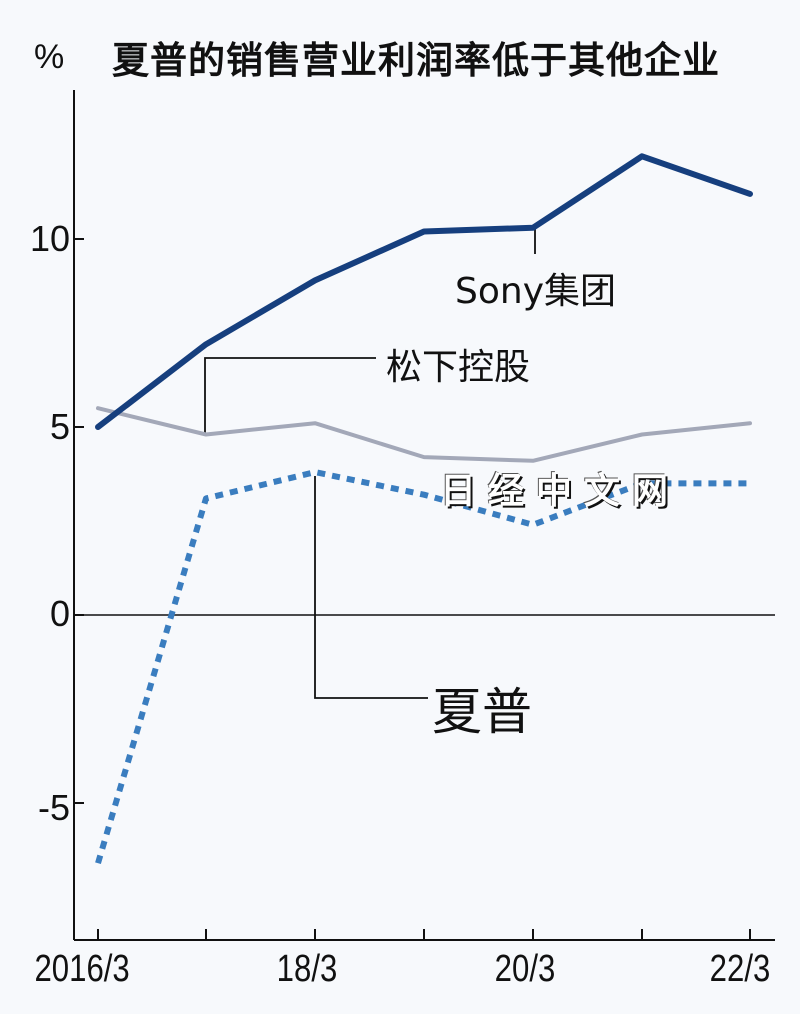 This screenshot has height=1014, width=800. Describe the element at coordinates (424, 434) in the screenshot. I see `panasonic-line` at that location.